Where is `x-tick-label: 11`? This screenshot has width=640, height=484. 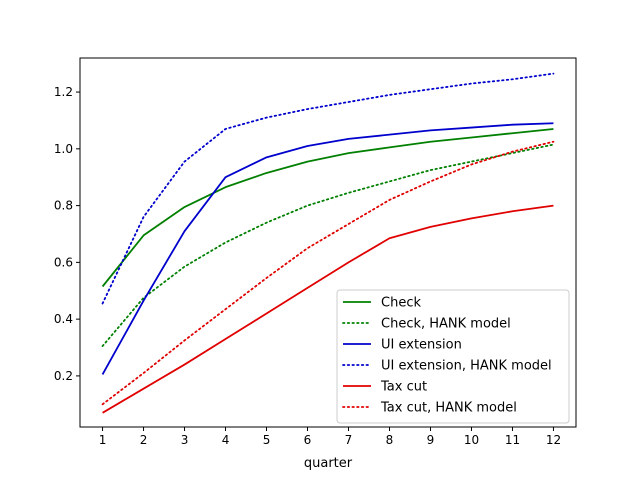
x-tick-label: 11 is located at coordinates (512, 440).